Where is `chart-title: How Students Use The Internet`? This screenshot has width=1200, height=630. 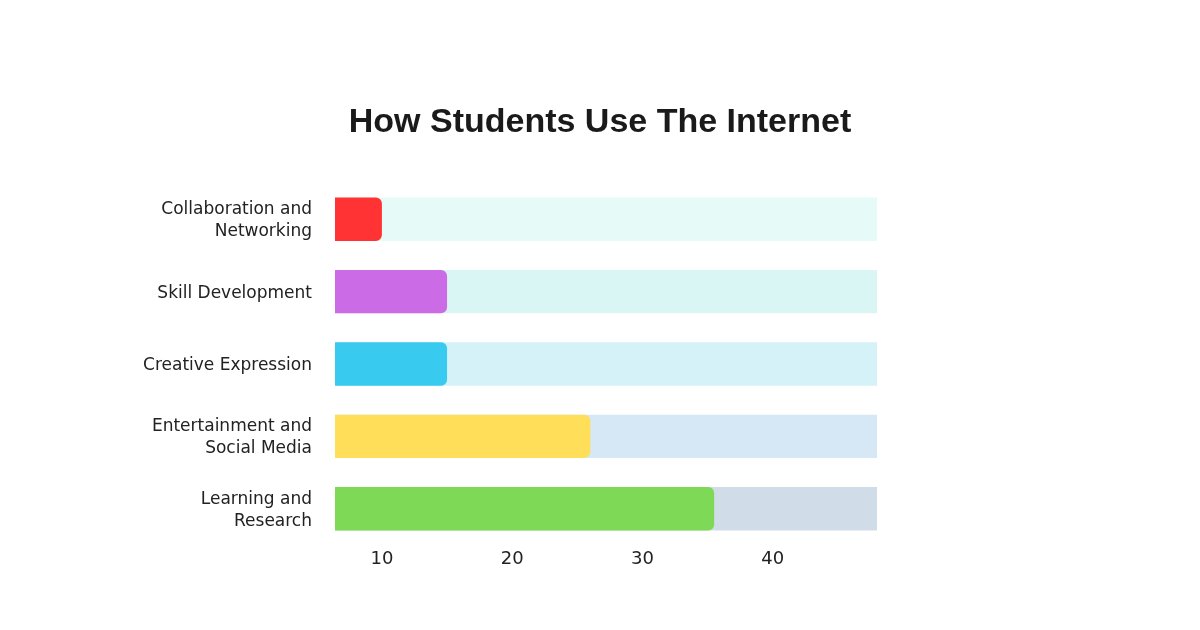 chart-title: How Students Use The Internet is located at coordinates (600, 119).